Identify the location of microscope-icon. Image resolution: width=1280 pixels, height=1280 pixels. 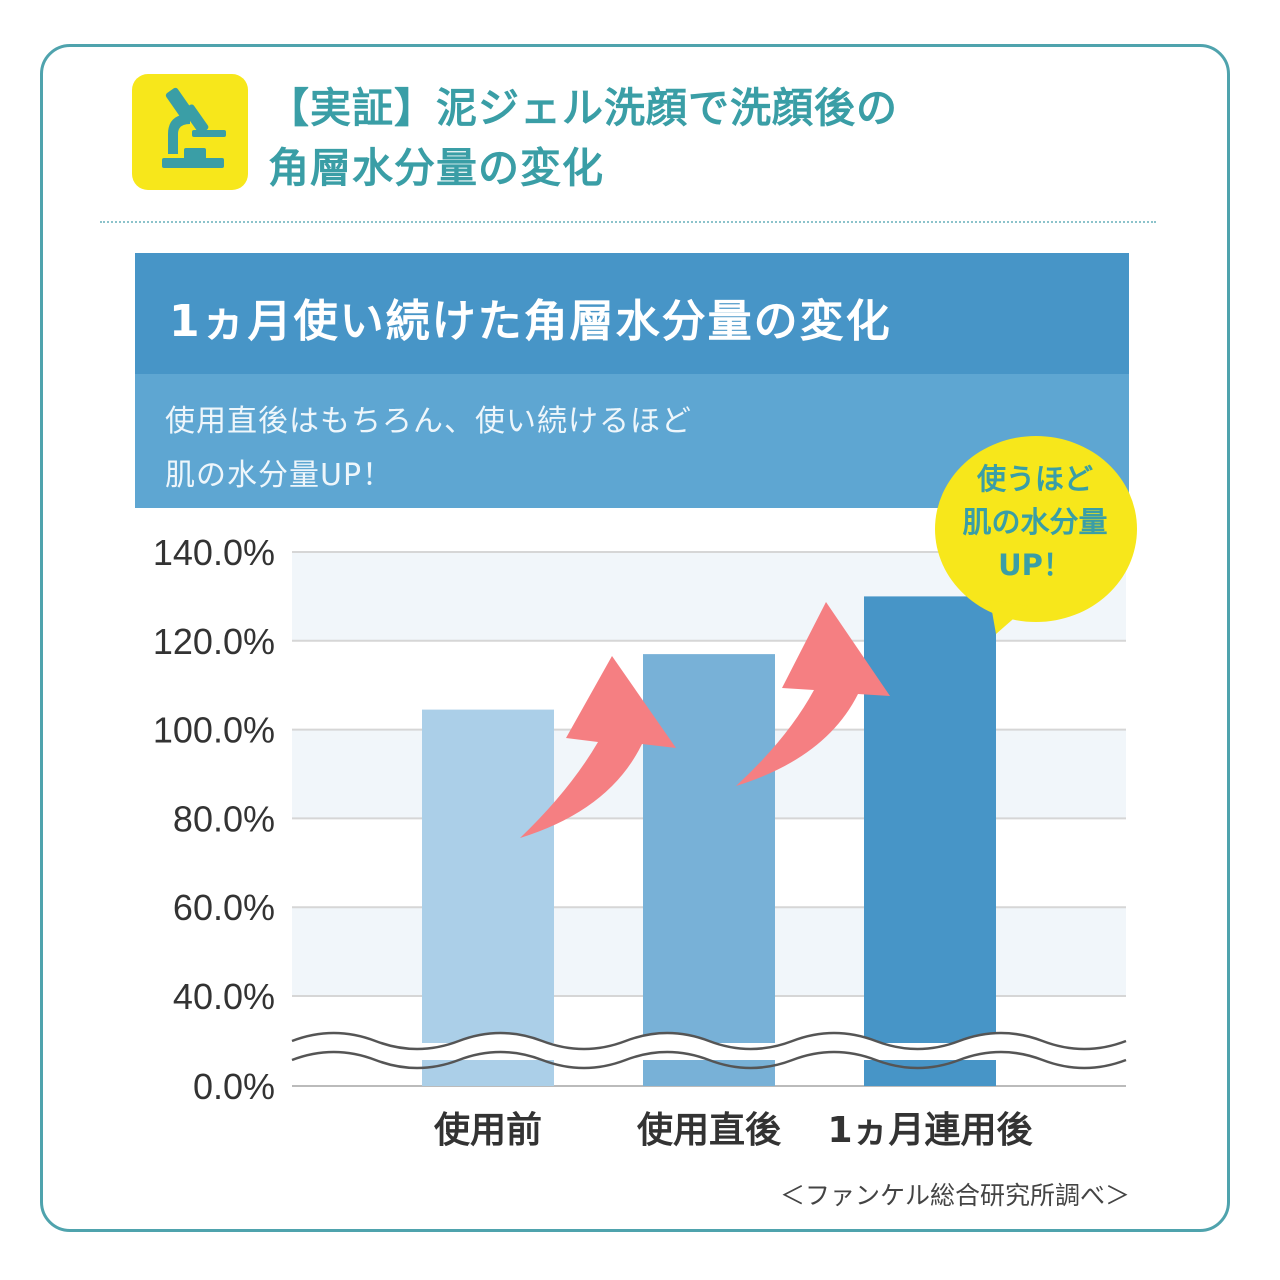
(194, 127).